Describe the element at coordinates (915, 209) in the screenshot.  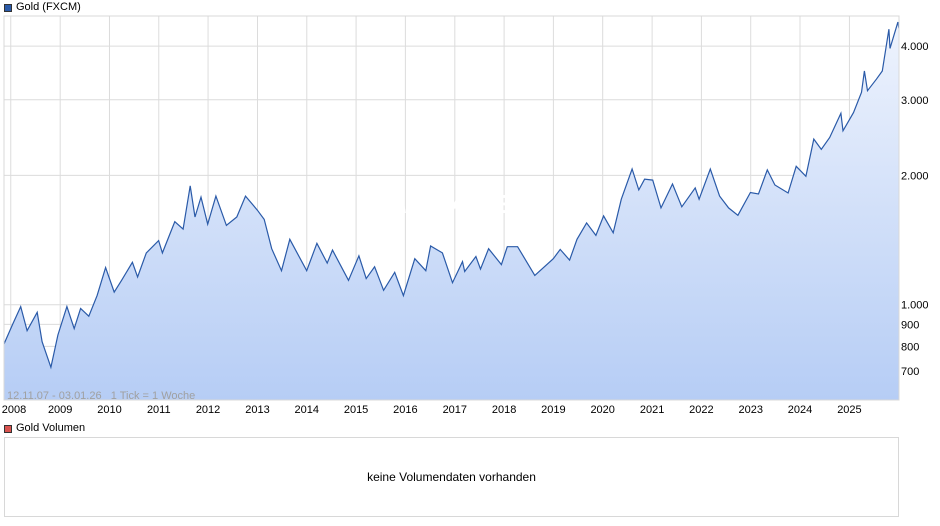
I see `y-axis: 700 800 900 1.000 2.000 3.000 4.000` at that location.